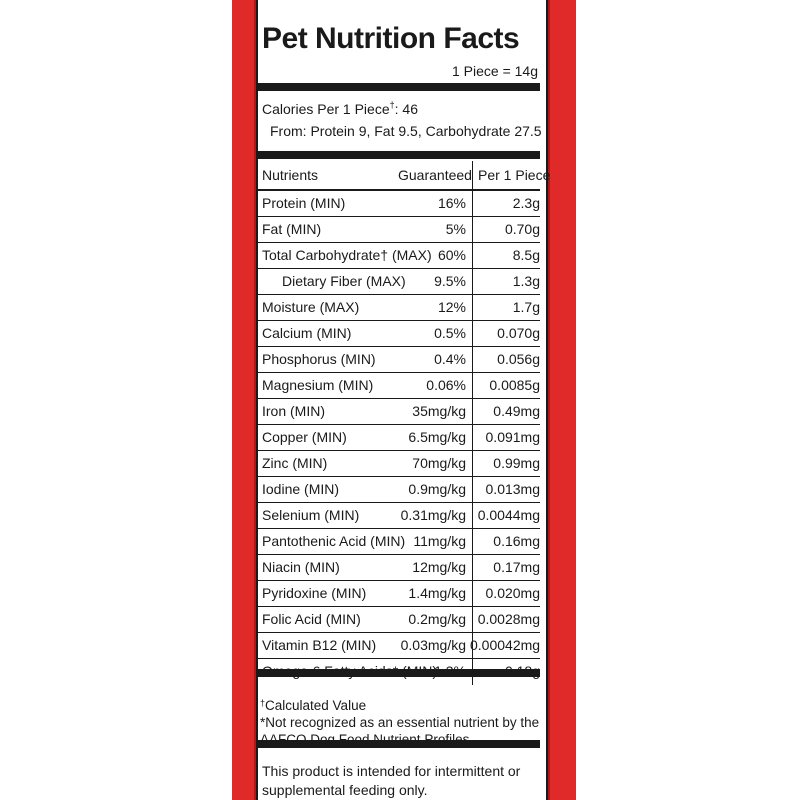 Image resolution: width=800 pixels, height=800 pixels. What do you see at coordinates (522, 229) in the screenshot?
I see `per-piece-value: 0.70g` at bounding box center [522, 229].